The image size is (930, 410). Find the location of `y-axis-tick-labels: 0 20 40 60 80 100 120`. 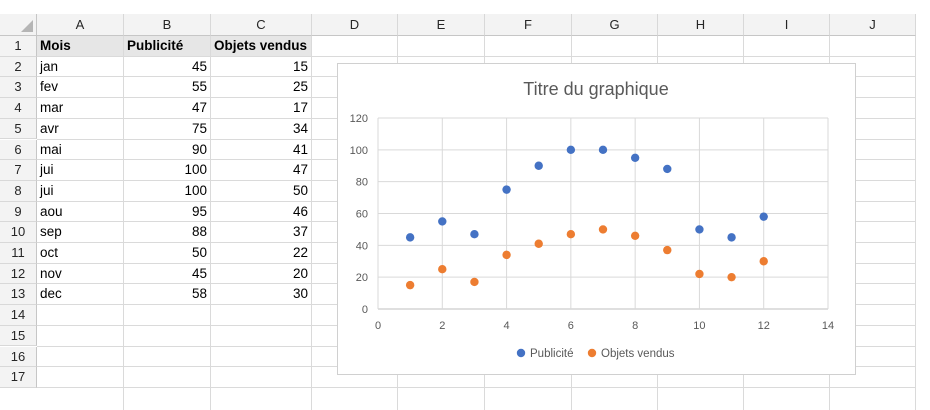

y-axis-tick-labels: 0 20 40 60 80 100 120 is located at coordinates (359, 214).